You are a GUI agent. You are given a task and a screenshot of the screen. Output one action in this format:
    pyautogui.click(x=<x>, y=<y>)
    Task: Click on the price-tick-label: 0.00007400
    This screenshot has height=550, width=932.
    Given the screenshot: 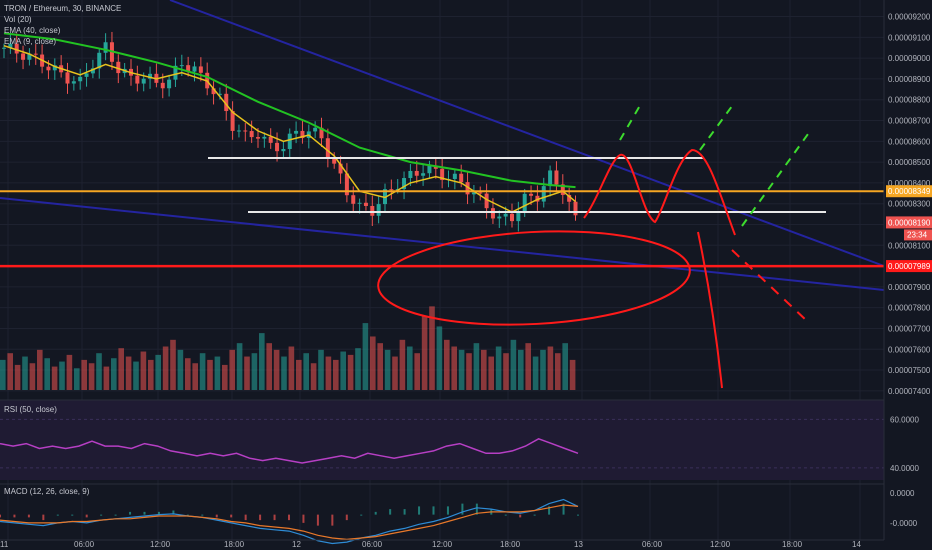 What is the action you would take?
    pyautogui.click(x=909, y=391)
    